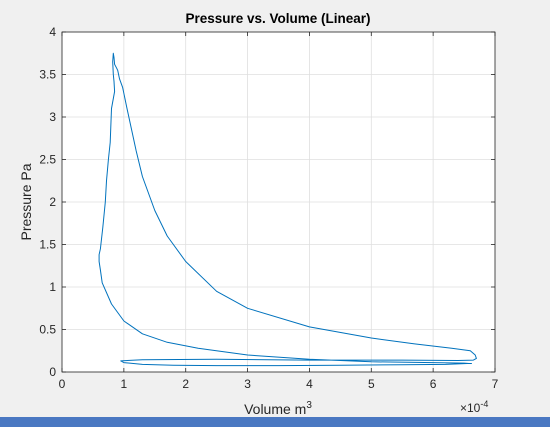  What do you see at coordinates (275, 422) in the screenshot?
I see `window-bottom-bar` at bounding box center [275, 422].